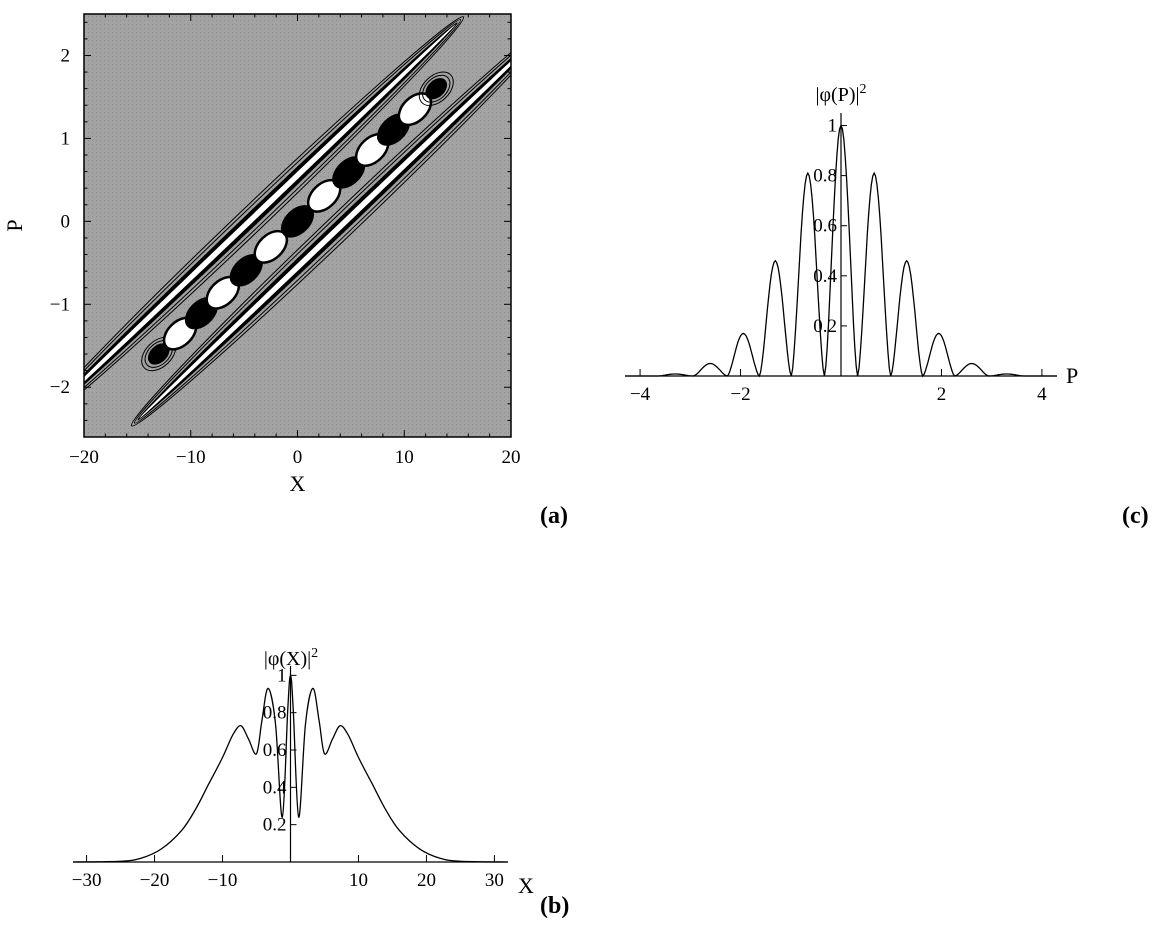 The image size is (1164, 940). I want to click on y-tick-label: 0, so click(66, 221).